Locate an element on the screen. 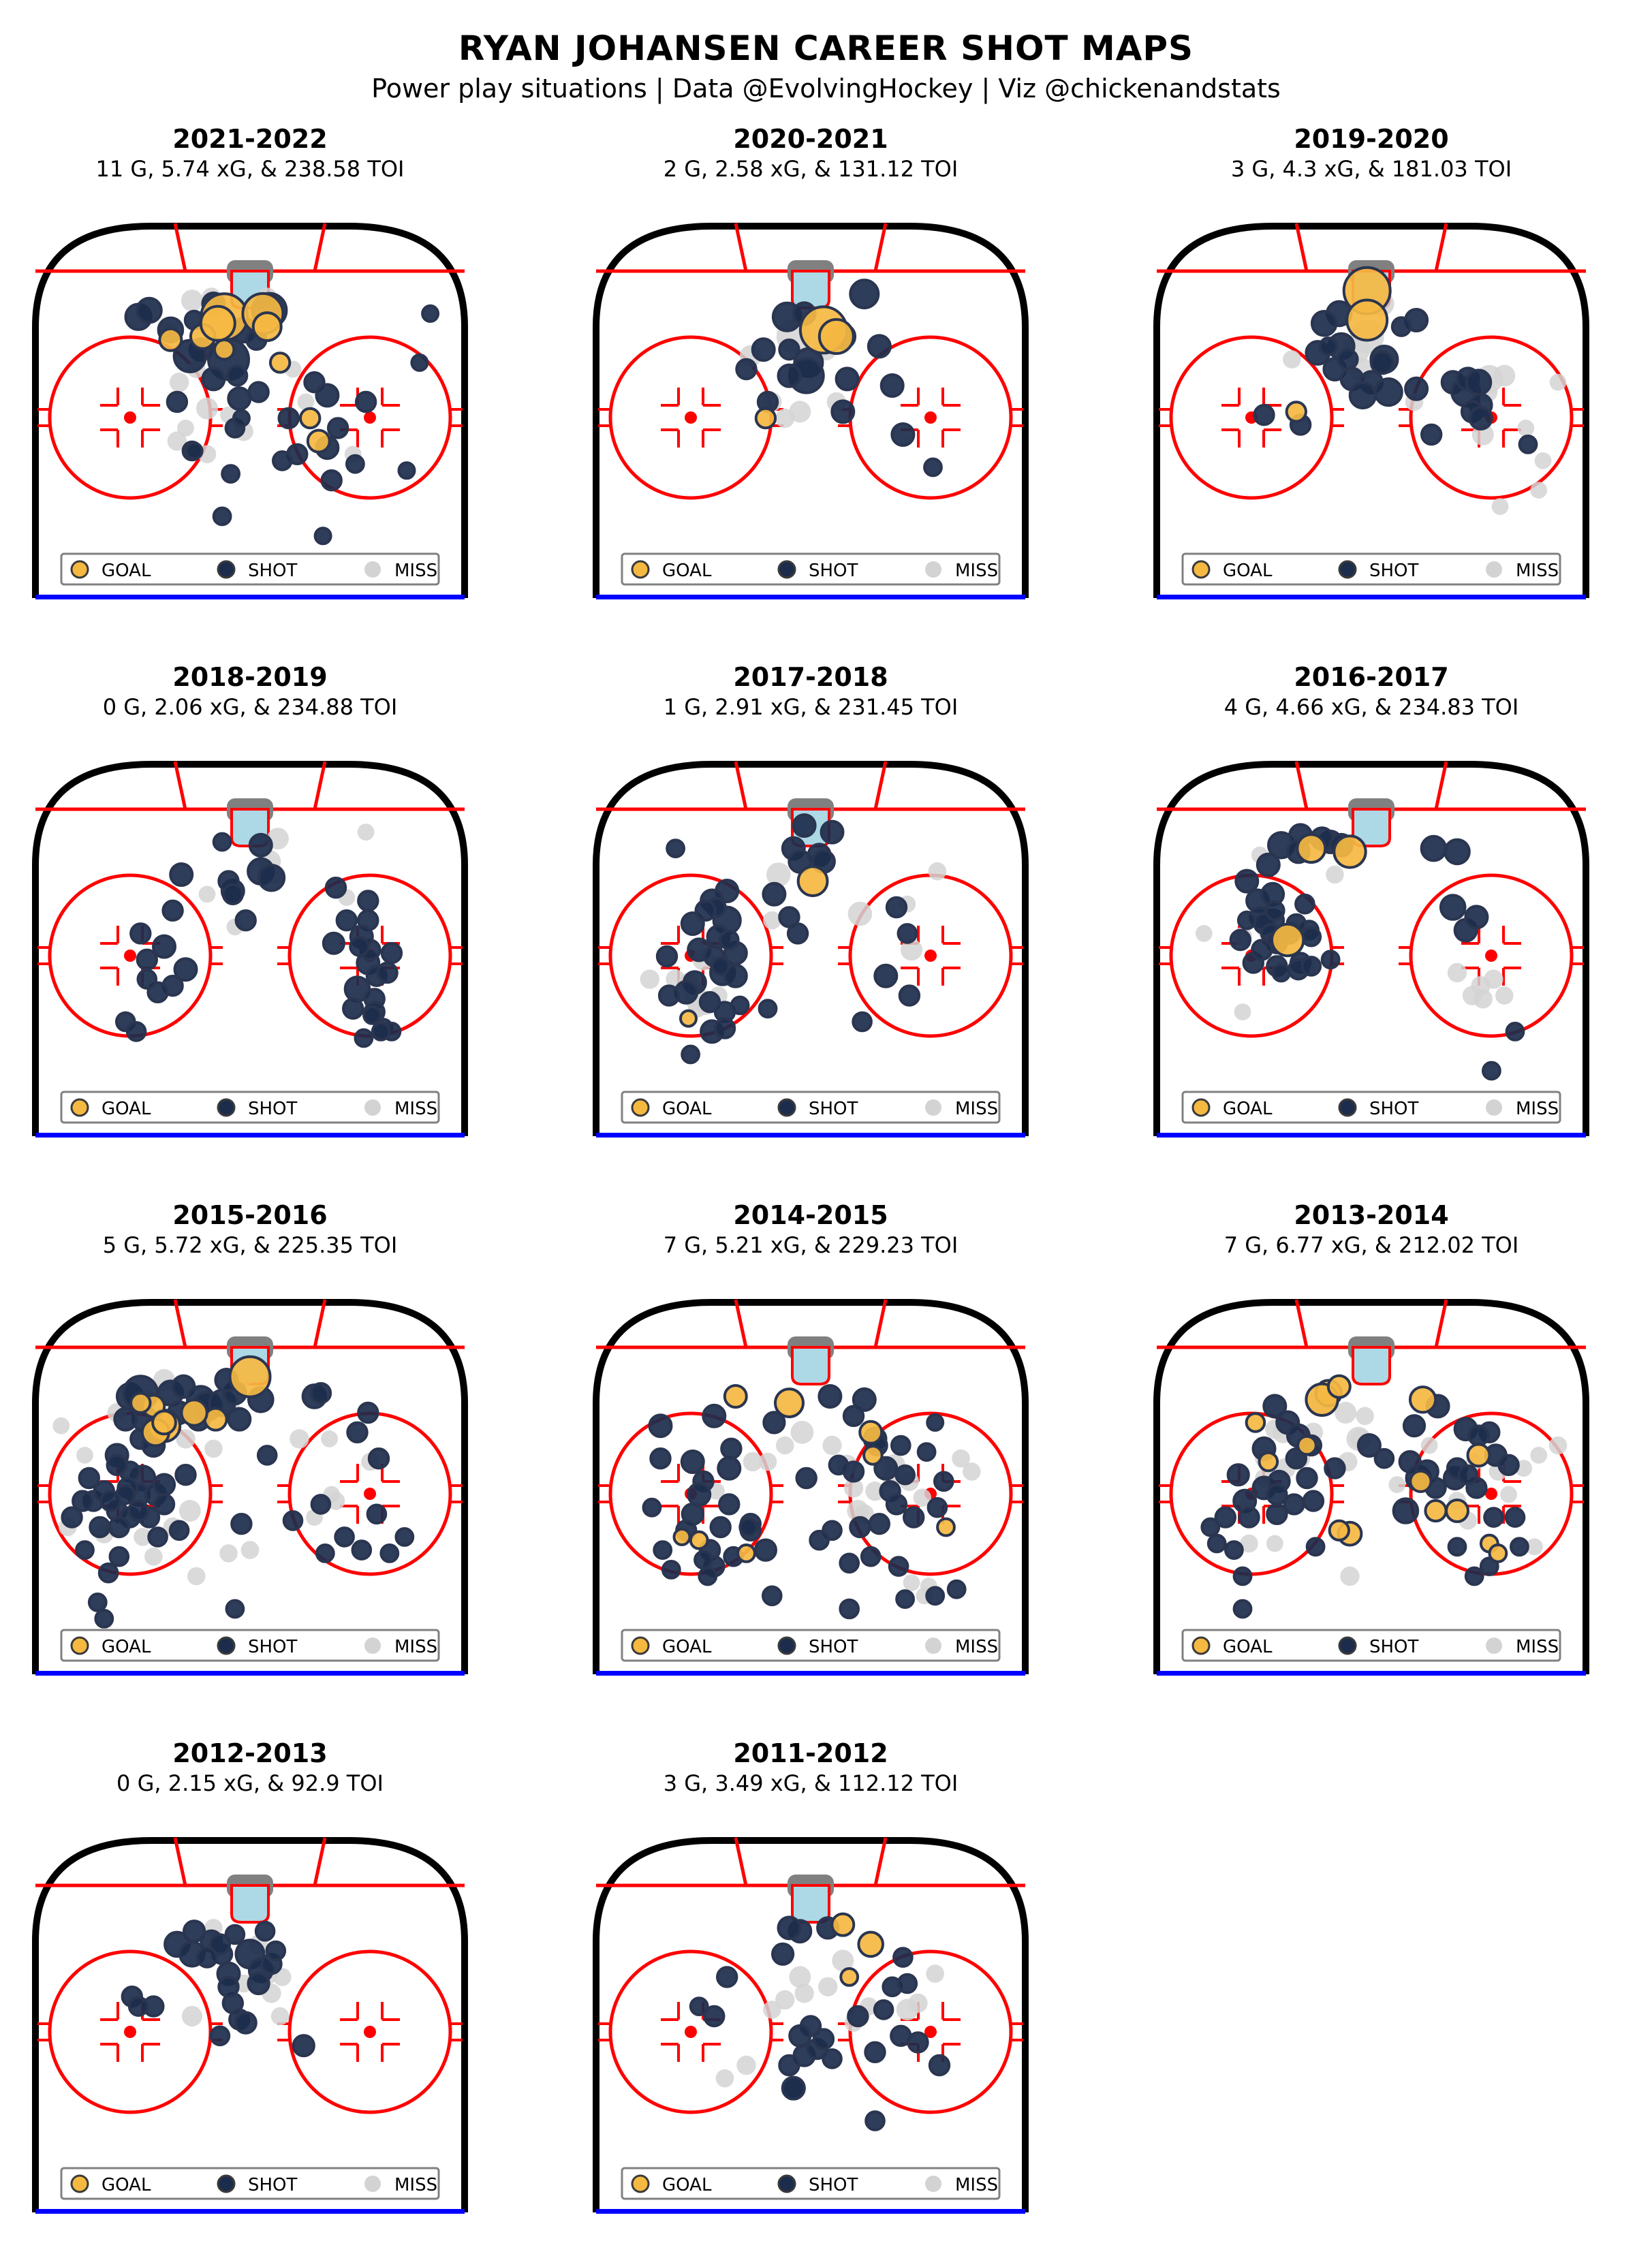 Image resolution: width=1652 pixels, height=2241 pixels. legend-shot-marker is located at coordinates (786, 1107).